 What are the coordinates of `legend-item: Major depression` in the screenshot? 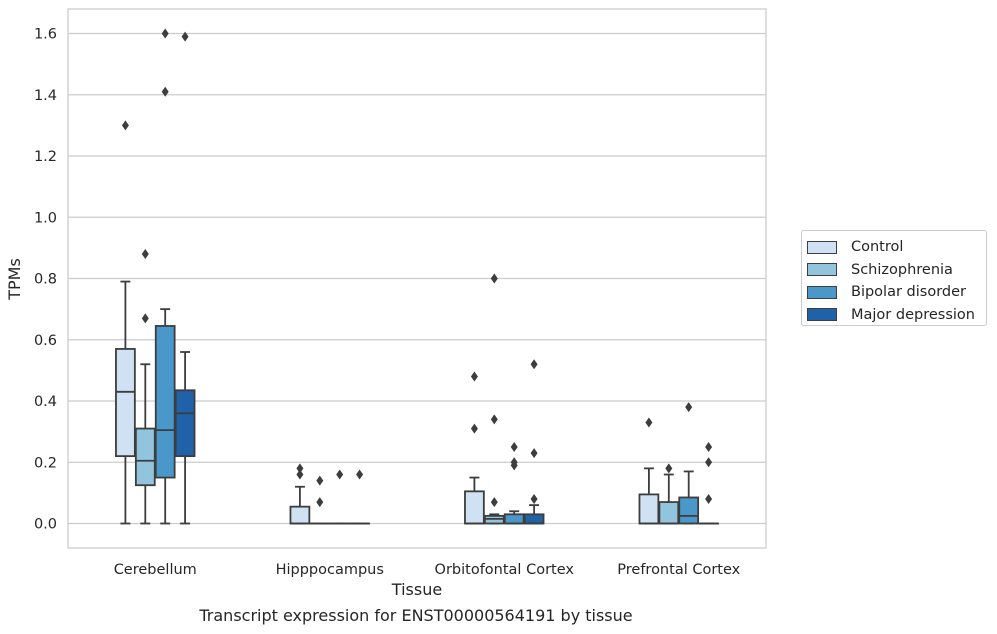 It's located at (896, 315).